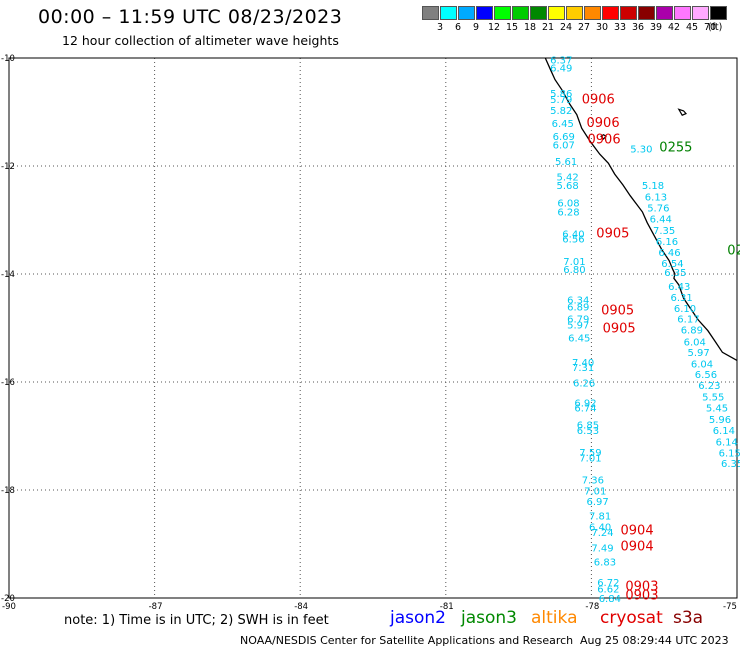 The height and width of the screenshot is (650, 740). I want to click on footer-timestamp: Aug 25 08:29:44 UTC 2023, so click(654, 640).